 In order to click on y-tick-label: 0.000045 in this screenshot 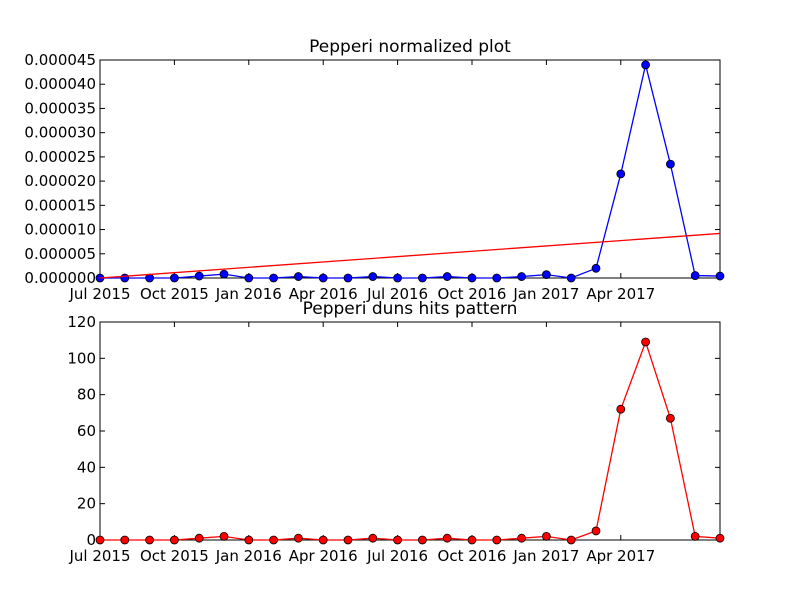, I will do `click(60, 60)`.